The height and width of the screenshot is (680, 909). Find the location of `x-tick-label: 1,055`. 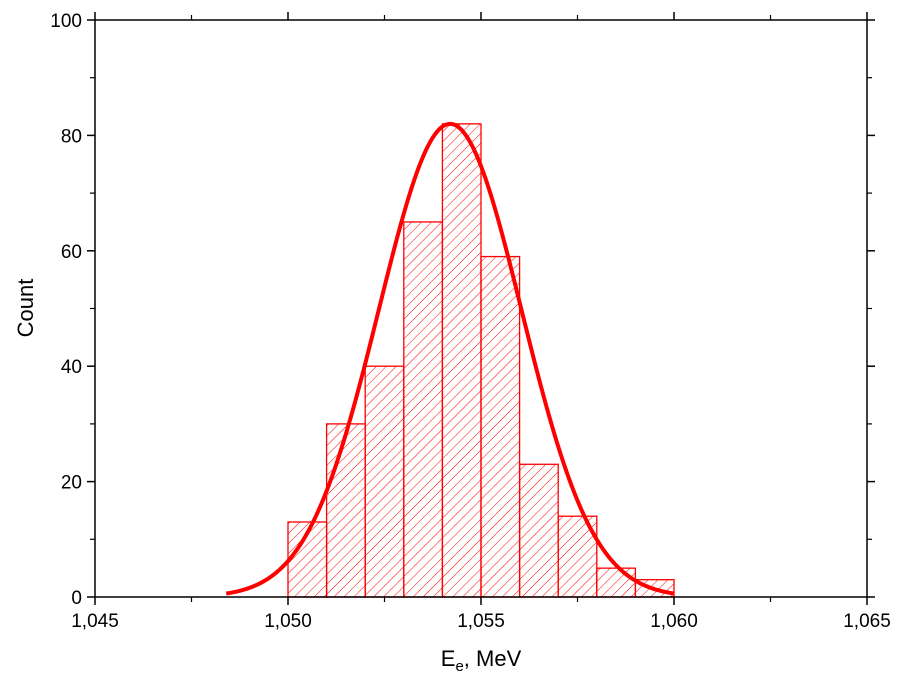

x-tick-label: 1,055 is located at coordinates (481, 621).